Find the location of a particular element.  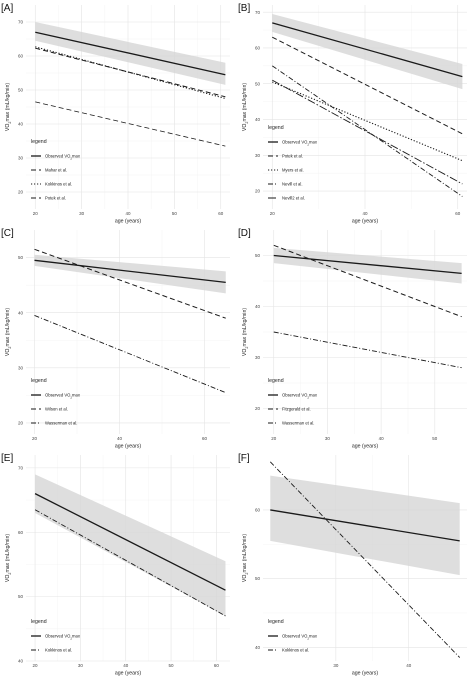

legend-label-fitzgerald-et-al: Fitzgerald et al. is located at coordinates (296, 409).